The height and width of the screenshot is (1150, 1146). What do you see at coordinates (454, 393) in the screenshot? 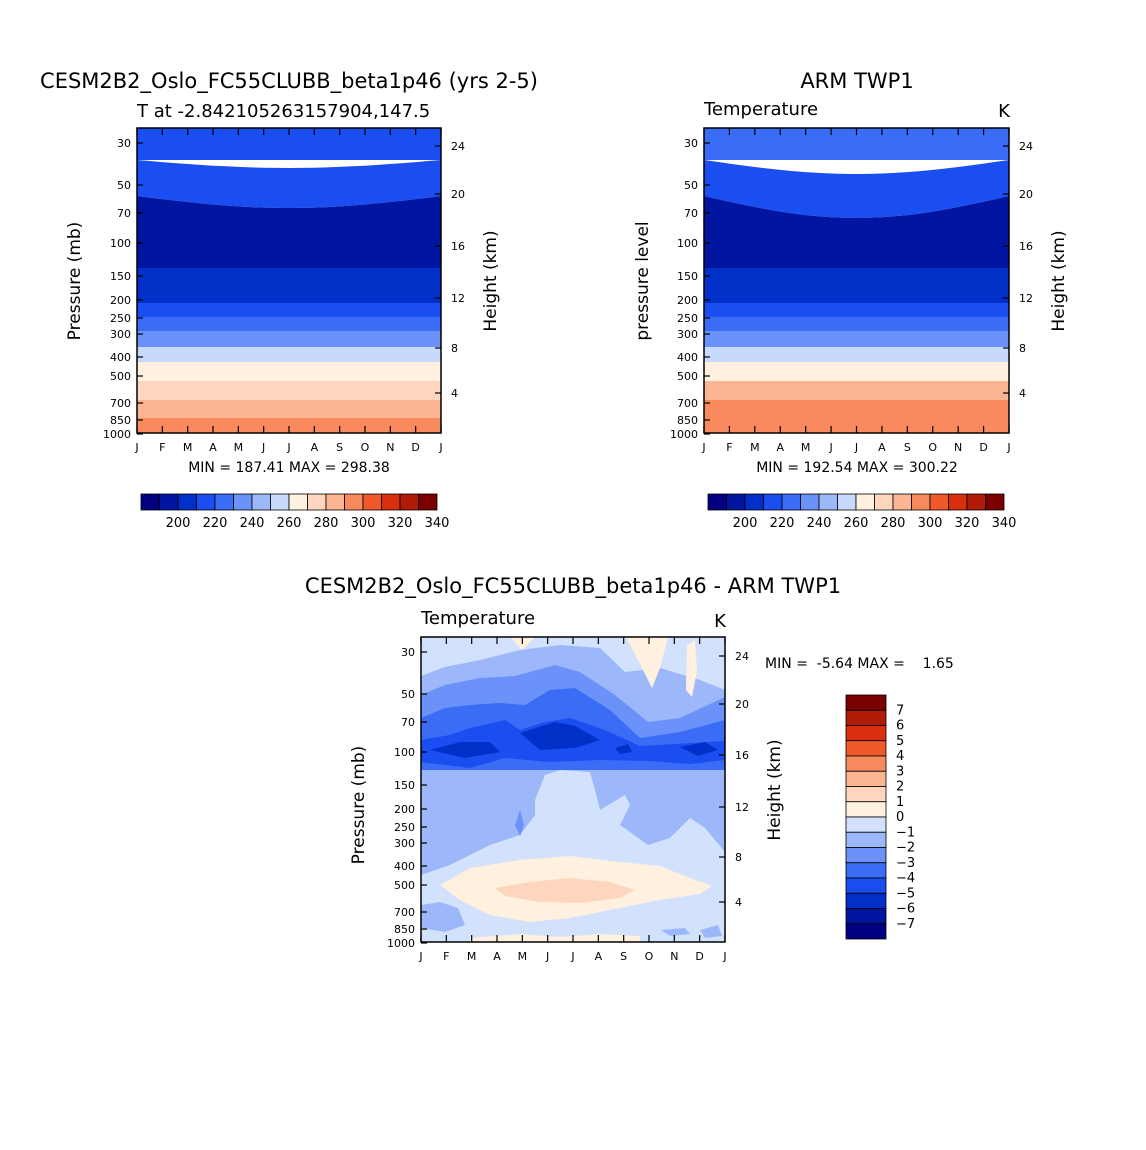
I see `y-right-tick-label: 4` at bounding box center [454, 393].